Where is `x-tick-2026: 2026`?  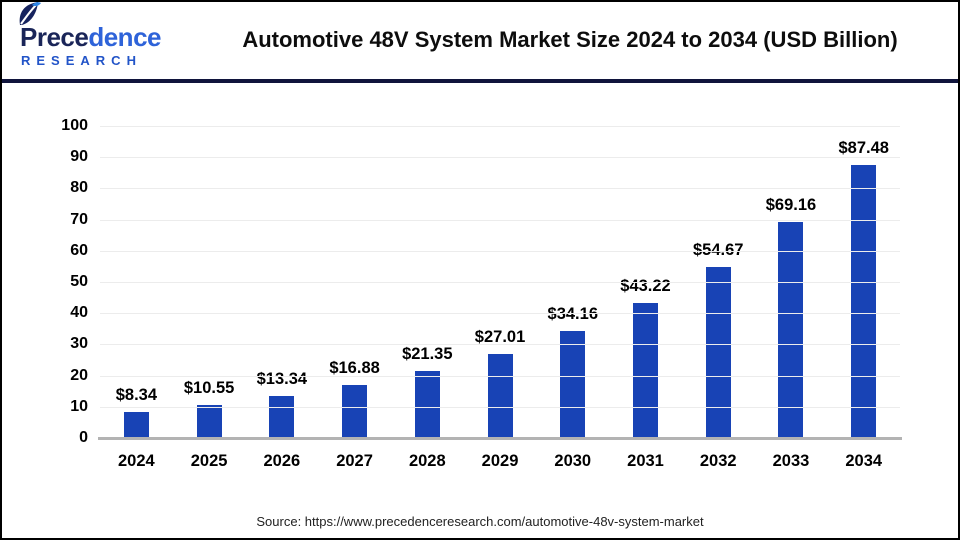
x-tick-2026: 2026 is located at coordinates (282, 461).